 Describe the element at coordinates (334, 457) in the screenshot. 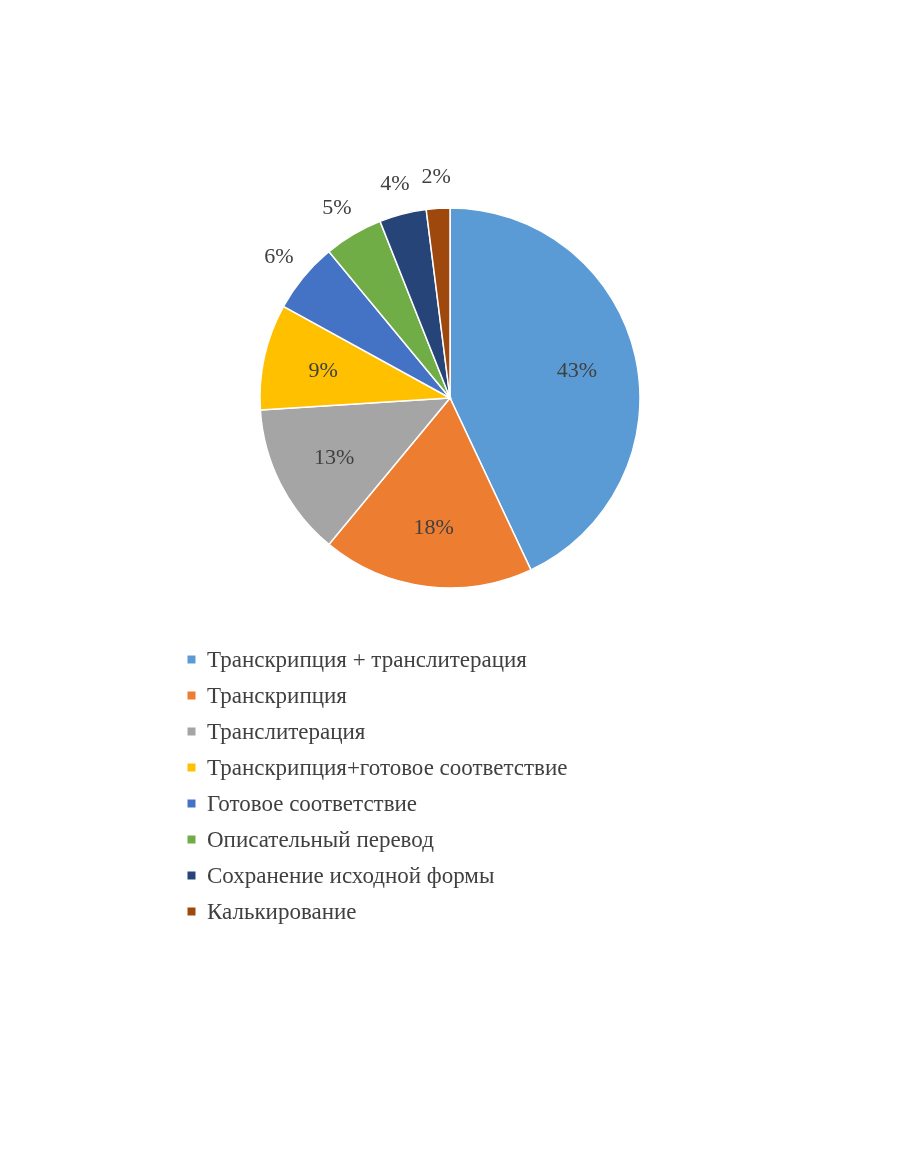

I see `data-label: 13%` at that location.